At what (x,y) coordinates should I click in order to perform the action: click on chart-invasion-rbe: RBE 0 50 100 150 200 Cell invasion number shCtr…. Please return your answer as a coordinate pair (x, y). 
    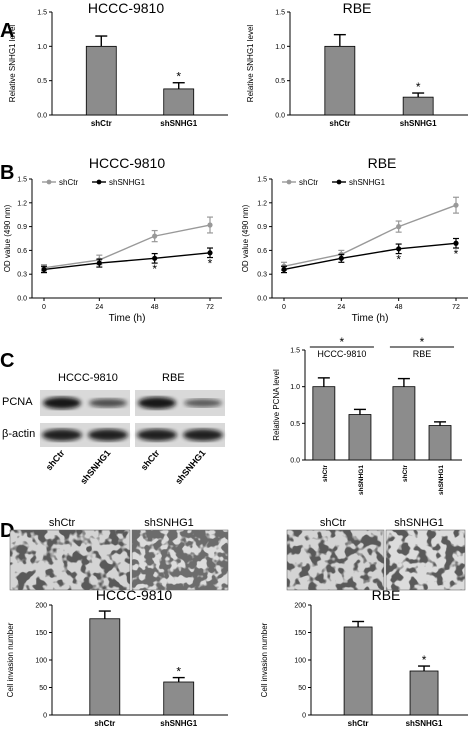
    Looking at the image, I should click on (364, 657).